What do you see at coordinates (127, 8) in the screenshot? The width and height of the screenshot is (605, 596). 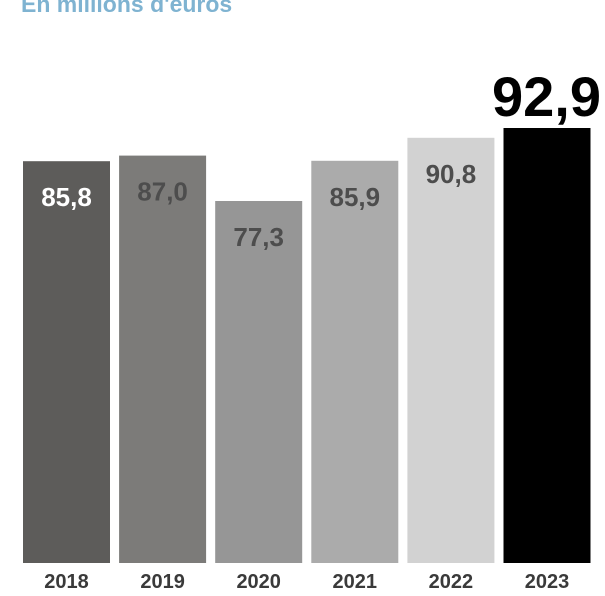 I see `chart-subtitle: En millions d'euros` at bounding box center [127, 8].